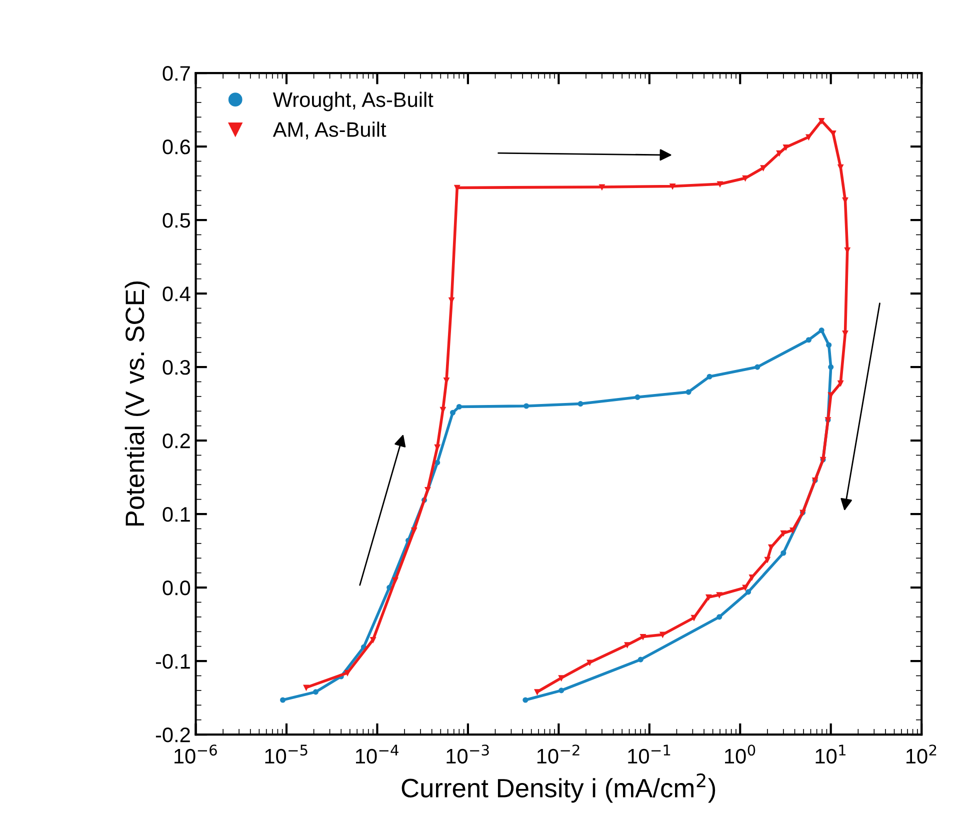  I want to click on y-axis-title: Potential (V vs. SCE), so click(137, 404).